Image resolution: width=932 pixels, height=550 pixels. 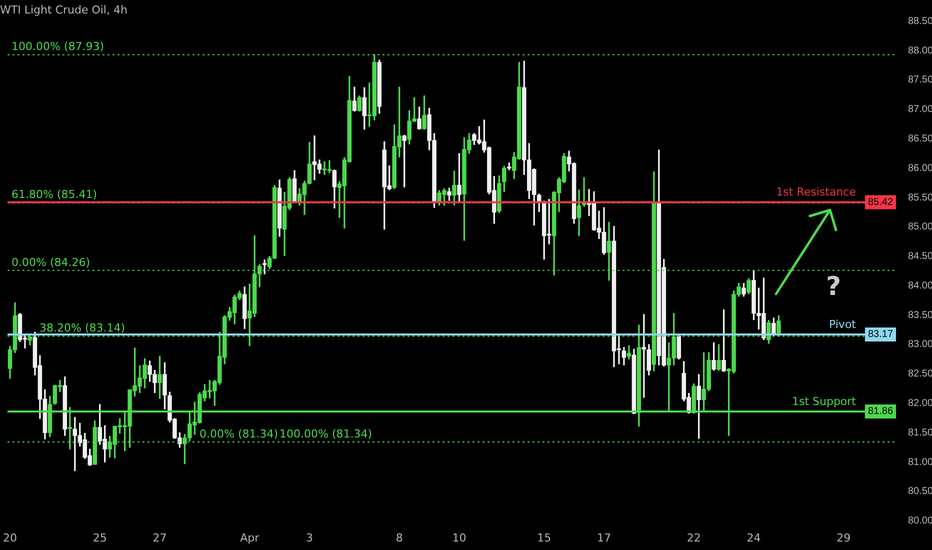 What do you see at coordinates (544, 537) in the screenshot?
I see `x-tick-label: 15` at bounding box center [544, 537].